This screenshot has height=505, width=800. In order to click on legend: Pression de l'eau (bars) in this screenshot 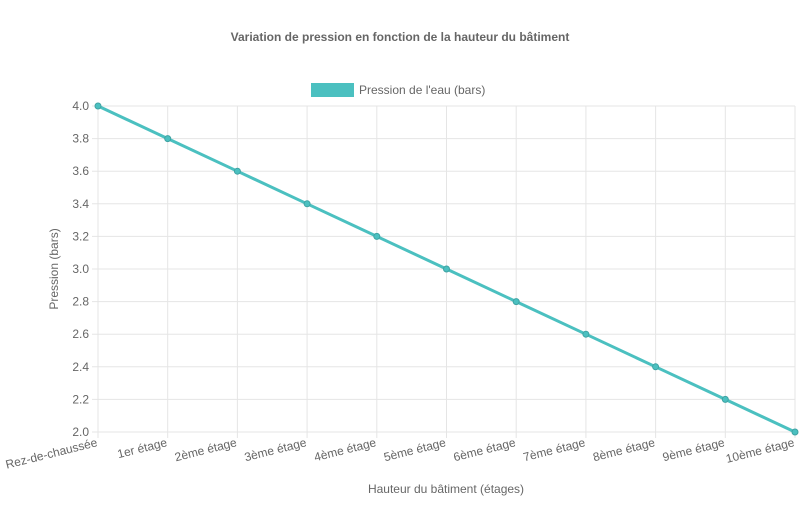, I will do `click(398, 90)`.